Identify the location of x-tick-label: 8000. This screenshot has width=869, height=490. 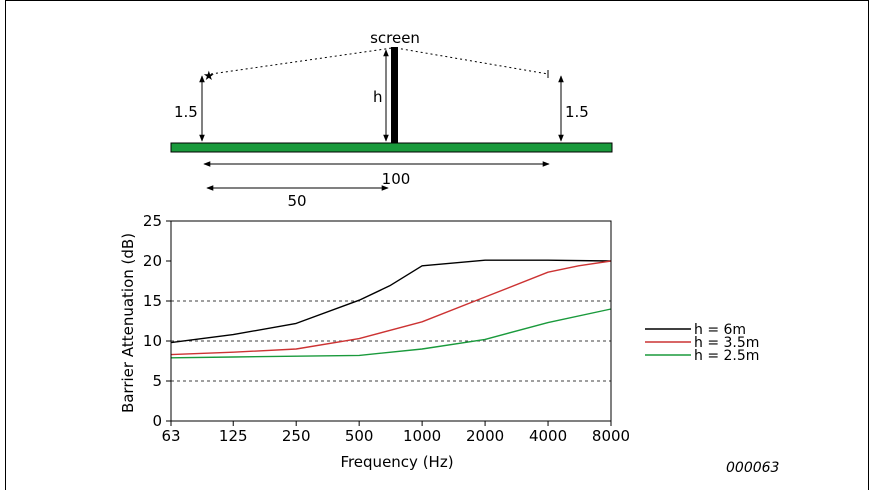
(611, 436).